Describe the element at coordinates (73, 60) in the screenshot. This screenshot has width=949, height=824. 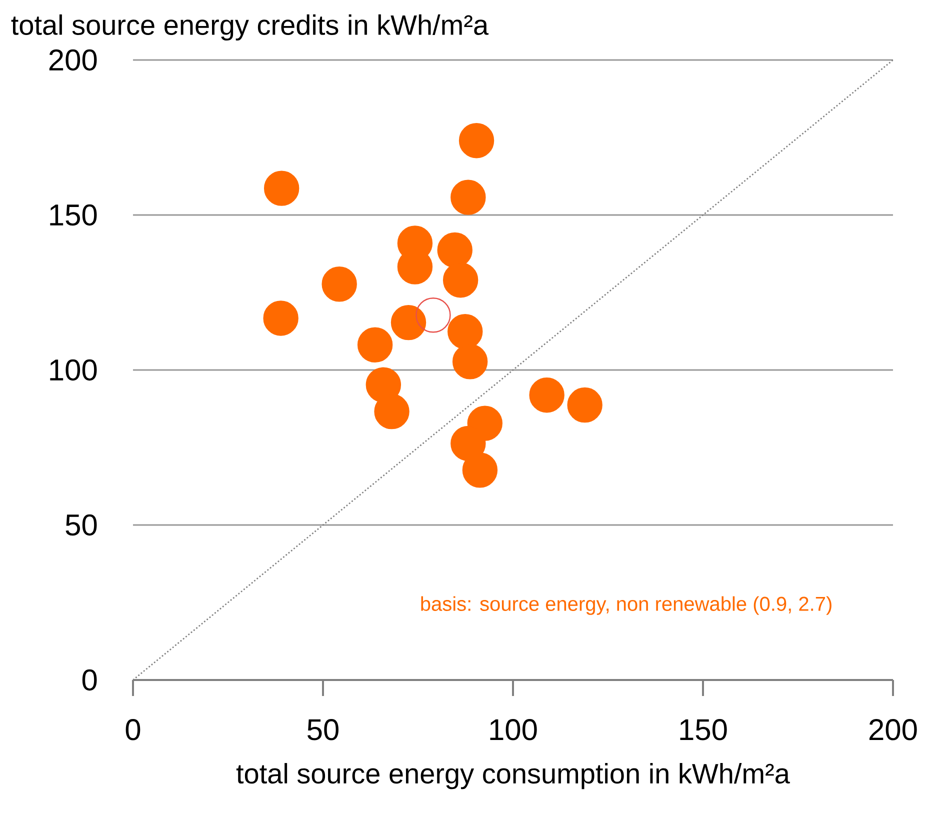
I see `y-tick-label: 200` at that location.